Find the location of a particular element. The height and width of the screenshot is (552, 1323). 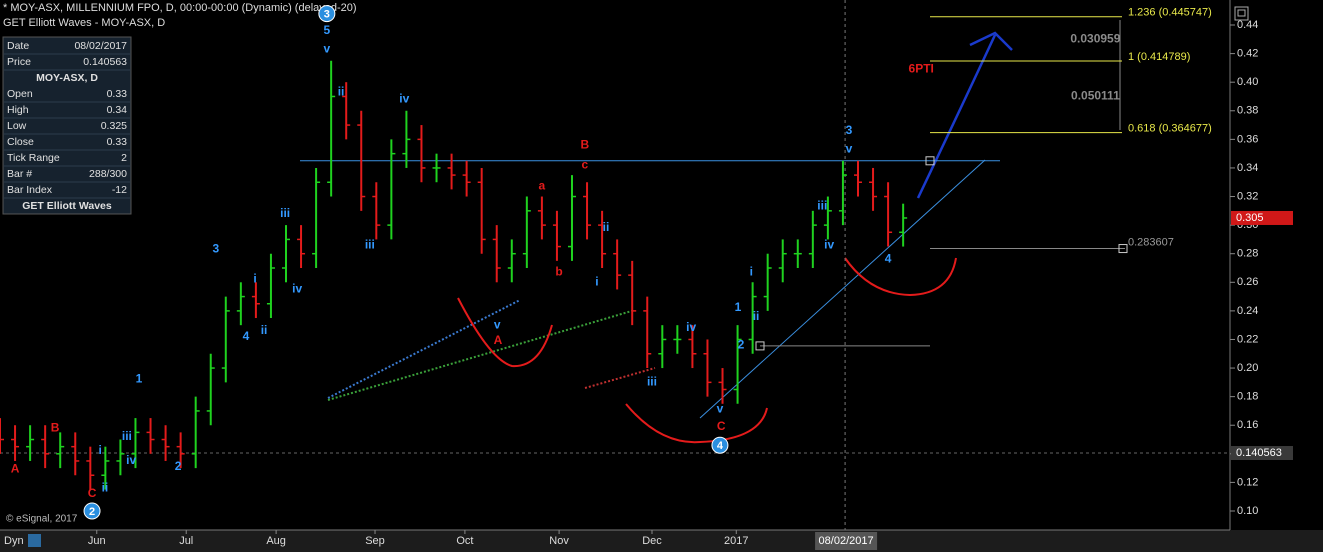

y-tick-label: 0.44 is located at coordinates (1247, 25).